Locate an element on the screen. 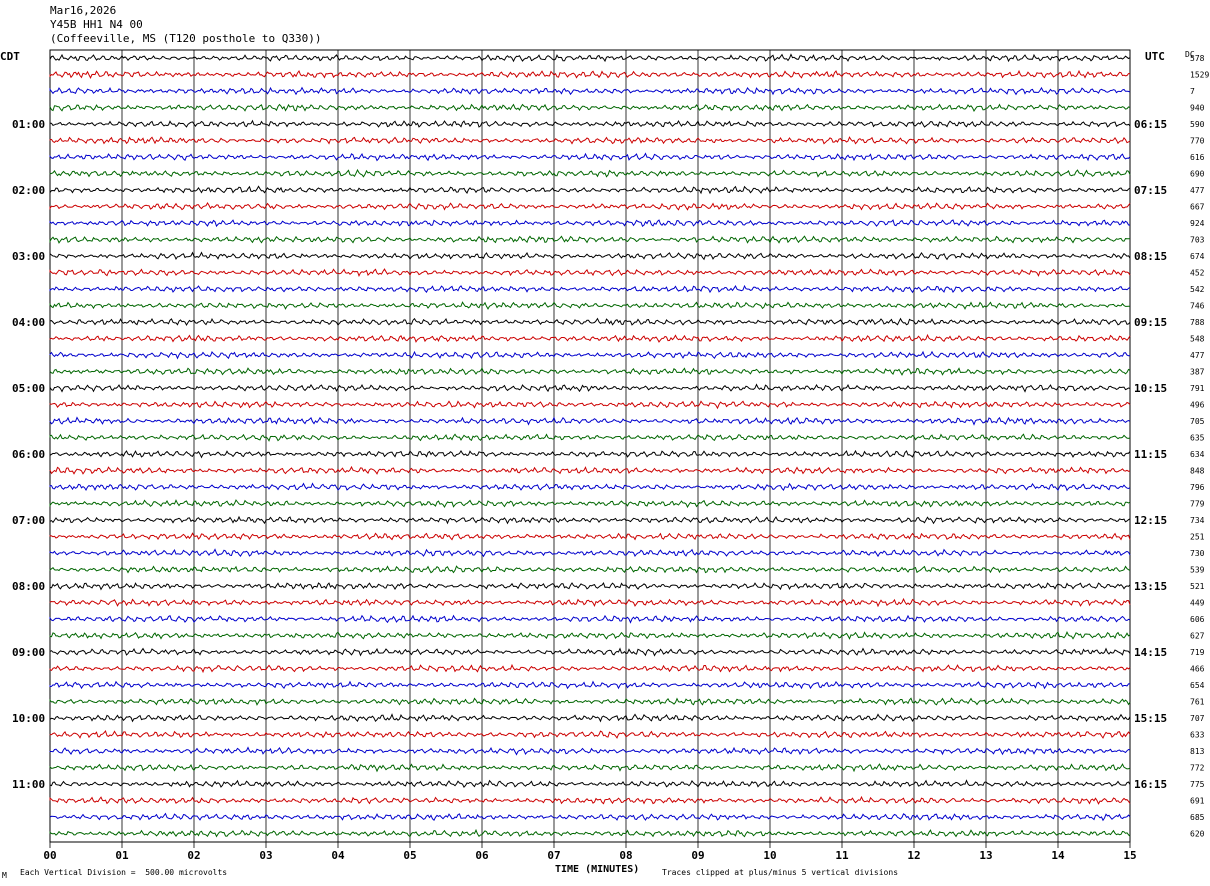  right-hour-label: 11:15 is located at coordinates (1150, 454).